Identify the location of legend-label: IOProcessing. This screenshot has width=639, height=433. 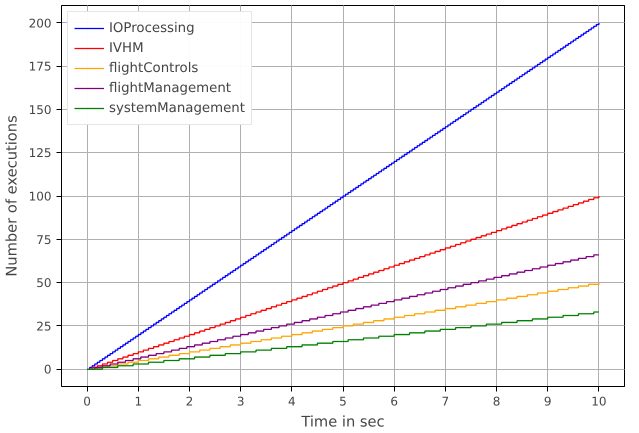
(152, 28).